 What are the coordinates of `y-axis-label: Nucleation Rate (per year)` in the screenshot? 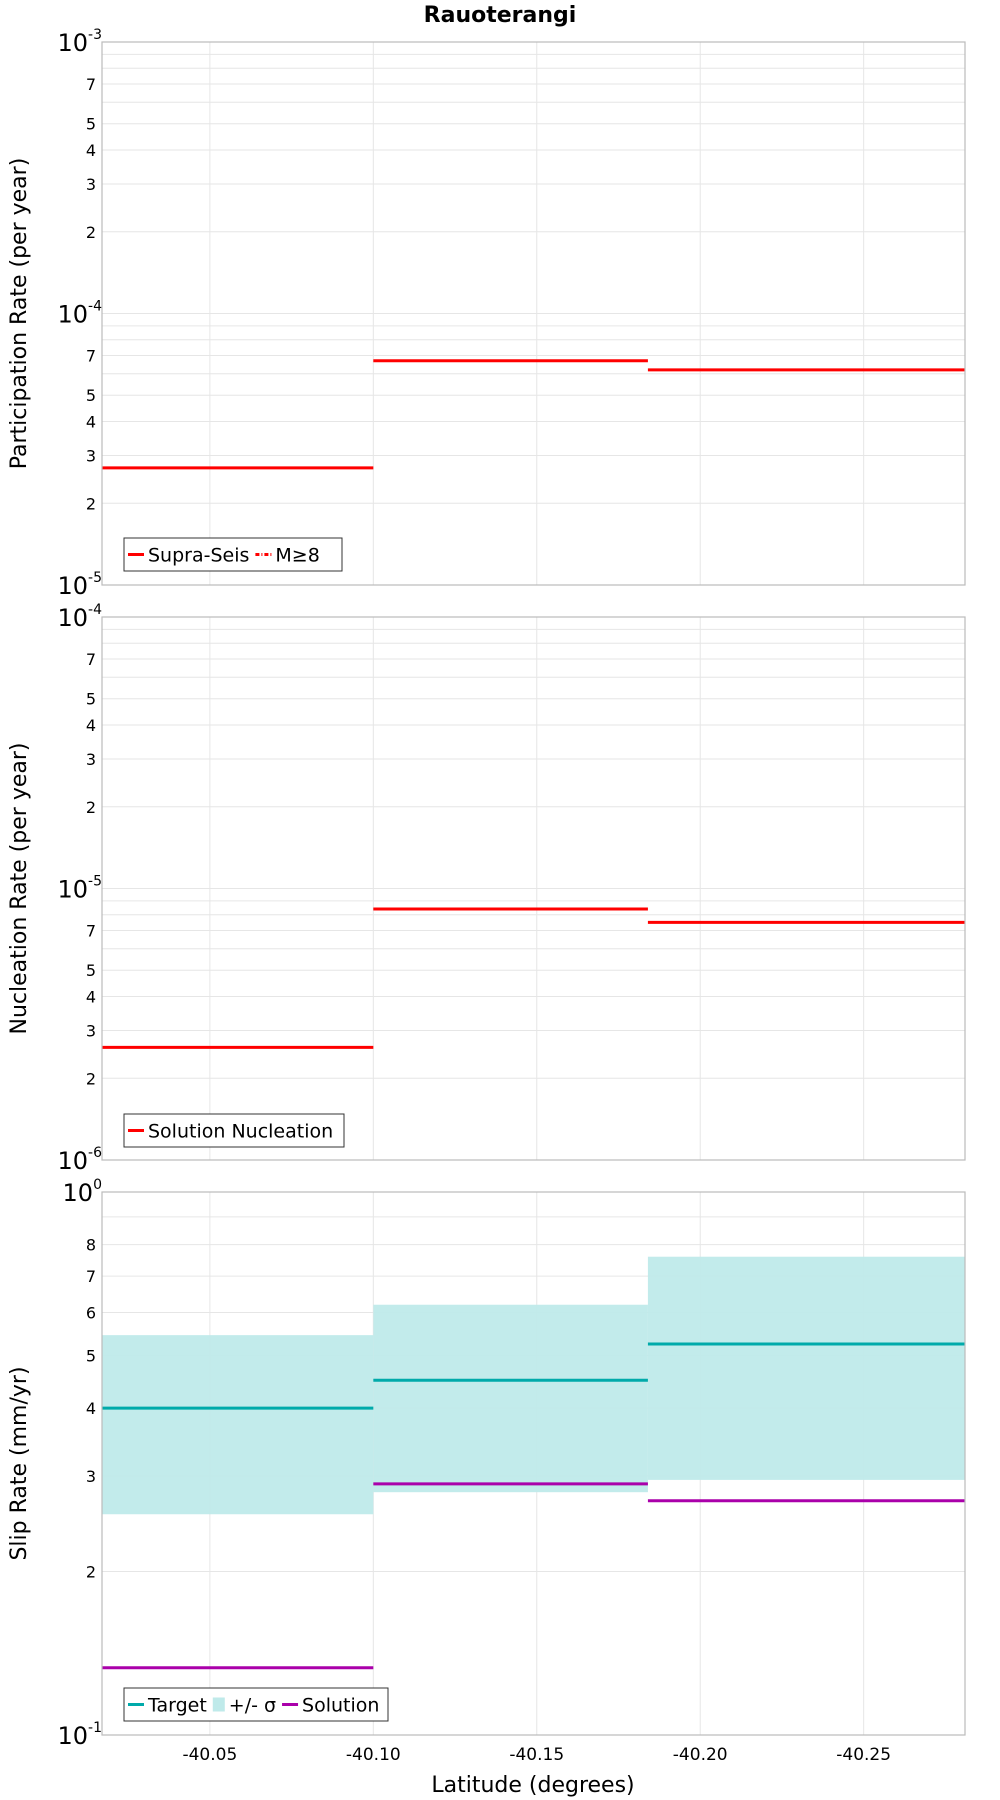 It's located at (19, 889).